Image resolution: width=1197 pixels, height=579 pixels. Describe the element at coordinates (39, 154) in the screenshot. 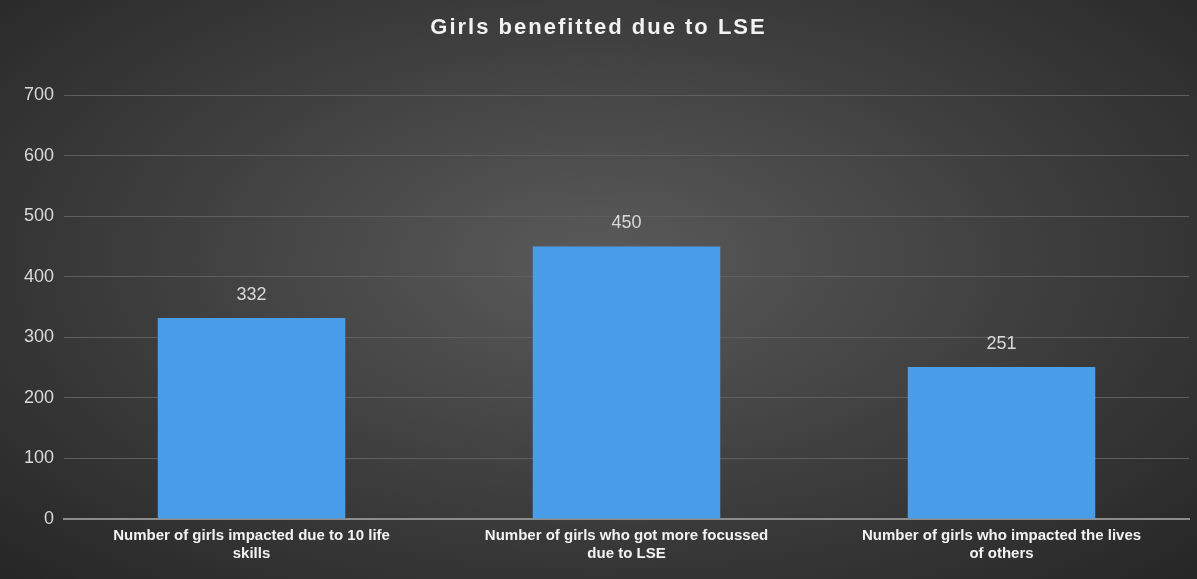

I see `y-tick-label: 600` at that location.